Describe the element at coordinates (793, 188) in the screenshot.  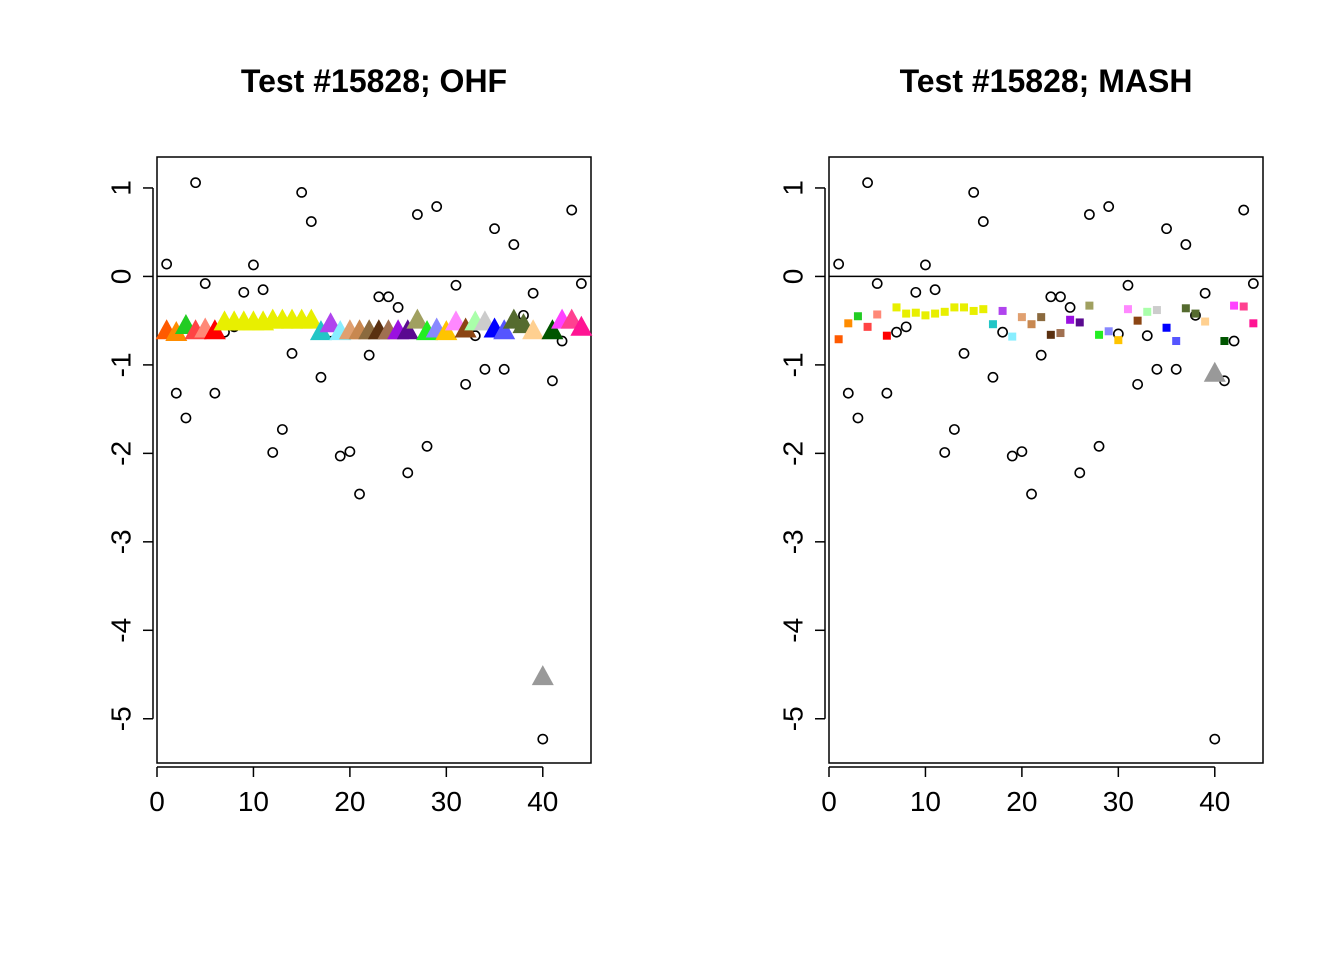
I see `y-tick-label: 1` at that location.